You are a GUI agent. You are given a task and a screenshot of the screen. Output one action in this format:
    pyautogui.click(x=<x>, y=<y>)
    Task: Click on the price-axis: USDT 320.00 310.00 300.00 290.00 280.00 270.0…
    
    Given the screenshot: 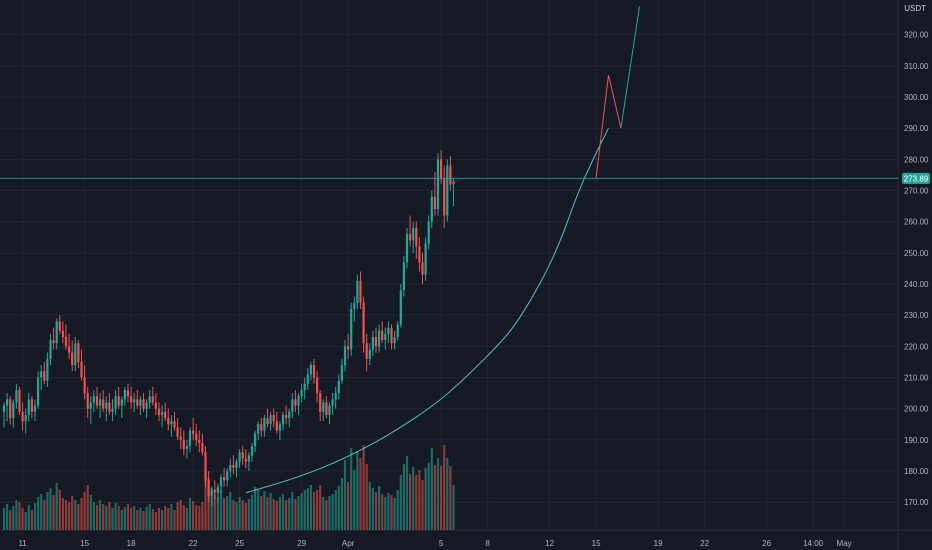 What is the action you would take?
    pyautogui.click(x=916, y=255)
    